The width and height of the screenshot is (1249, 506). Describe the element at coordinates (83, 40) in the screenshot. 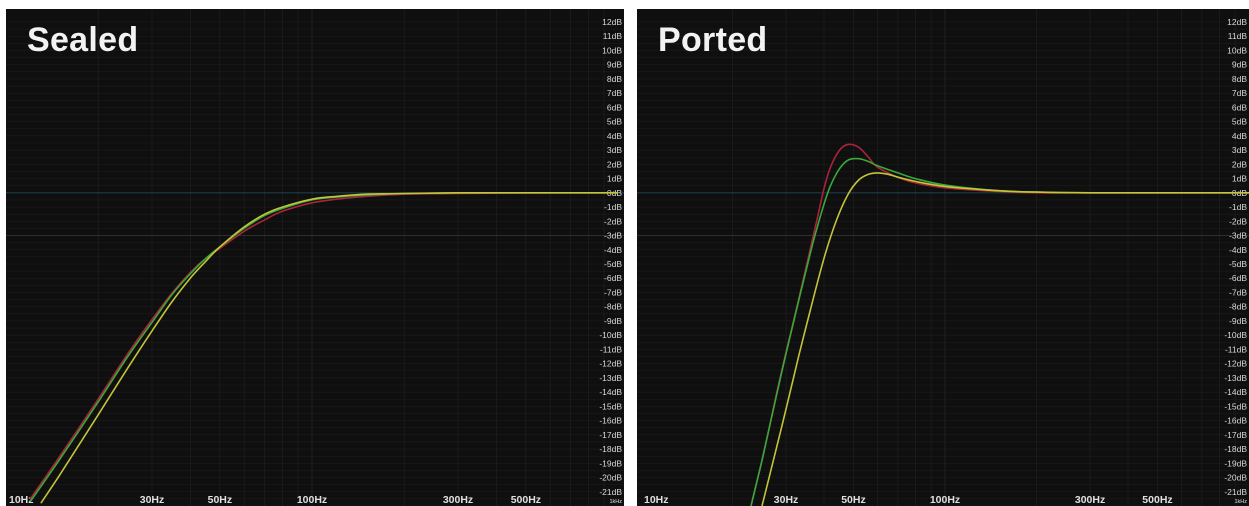

I see `sealed-chart-title: Sealed` at that location.